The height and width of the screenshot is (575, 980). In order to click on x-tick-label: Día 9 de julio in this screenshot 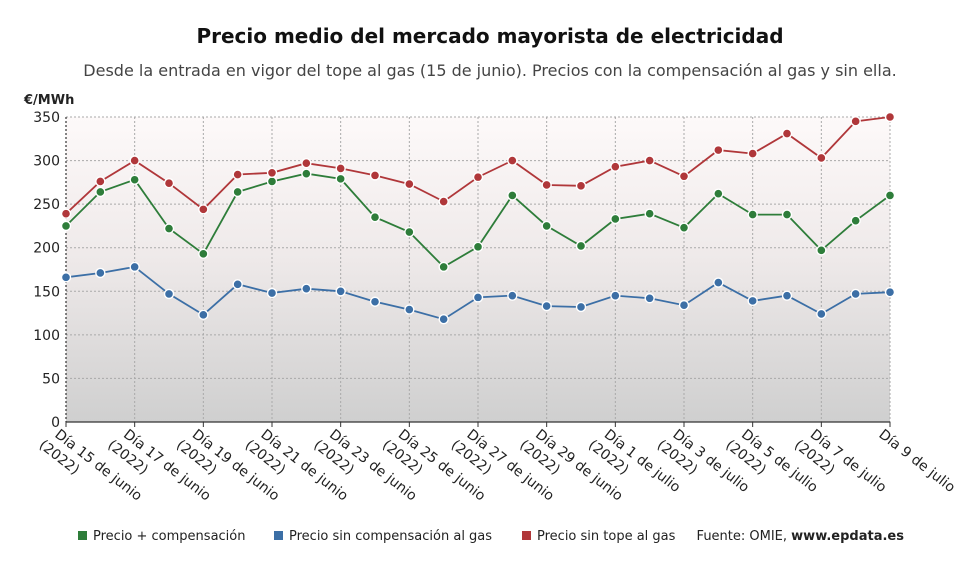, I will do `click(917, 461)`.